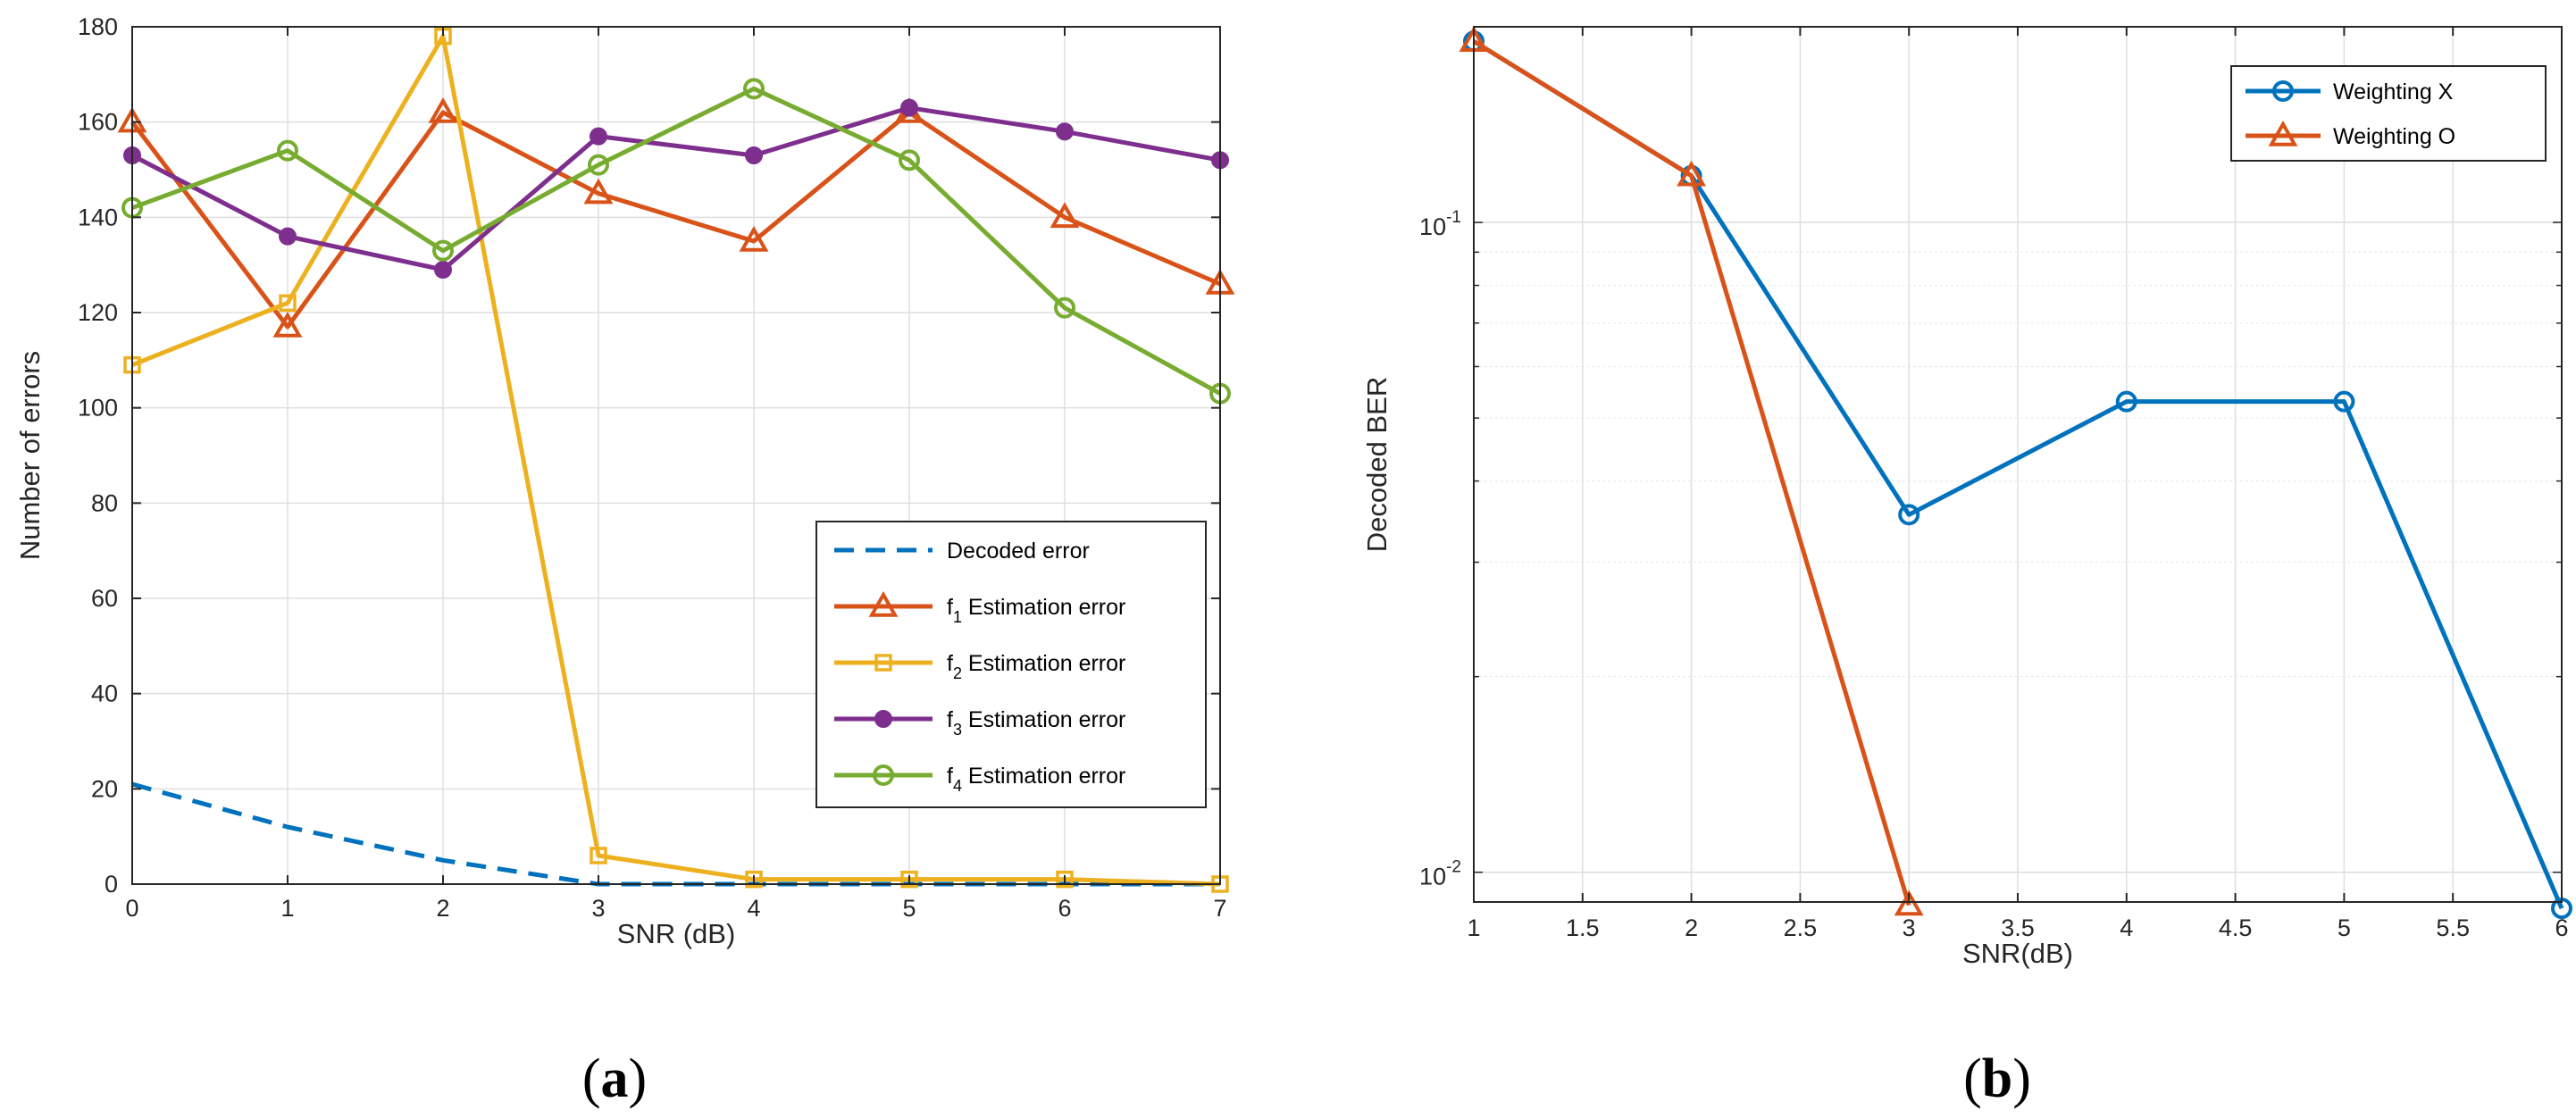  I want to click on legend-label-3: f2 Estimation error, so click(1036, 666).